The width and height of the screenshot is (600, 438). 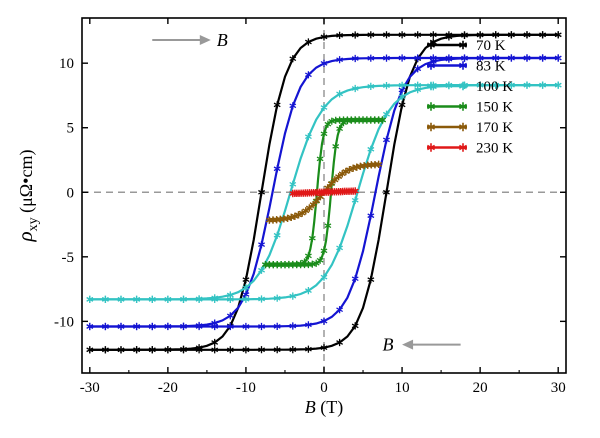 I want to click on y-tick-label: -10, so click(x=64, y=322).